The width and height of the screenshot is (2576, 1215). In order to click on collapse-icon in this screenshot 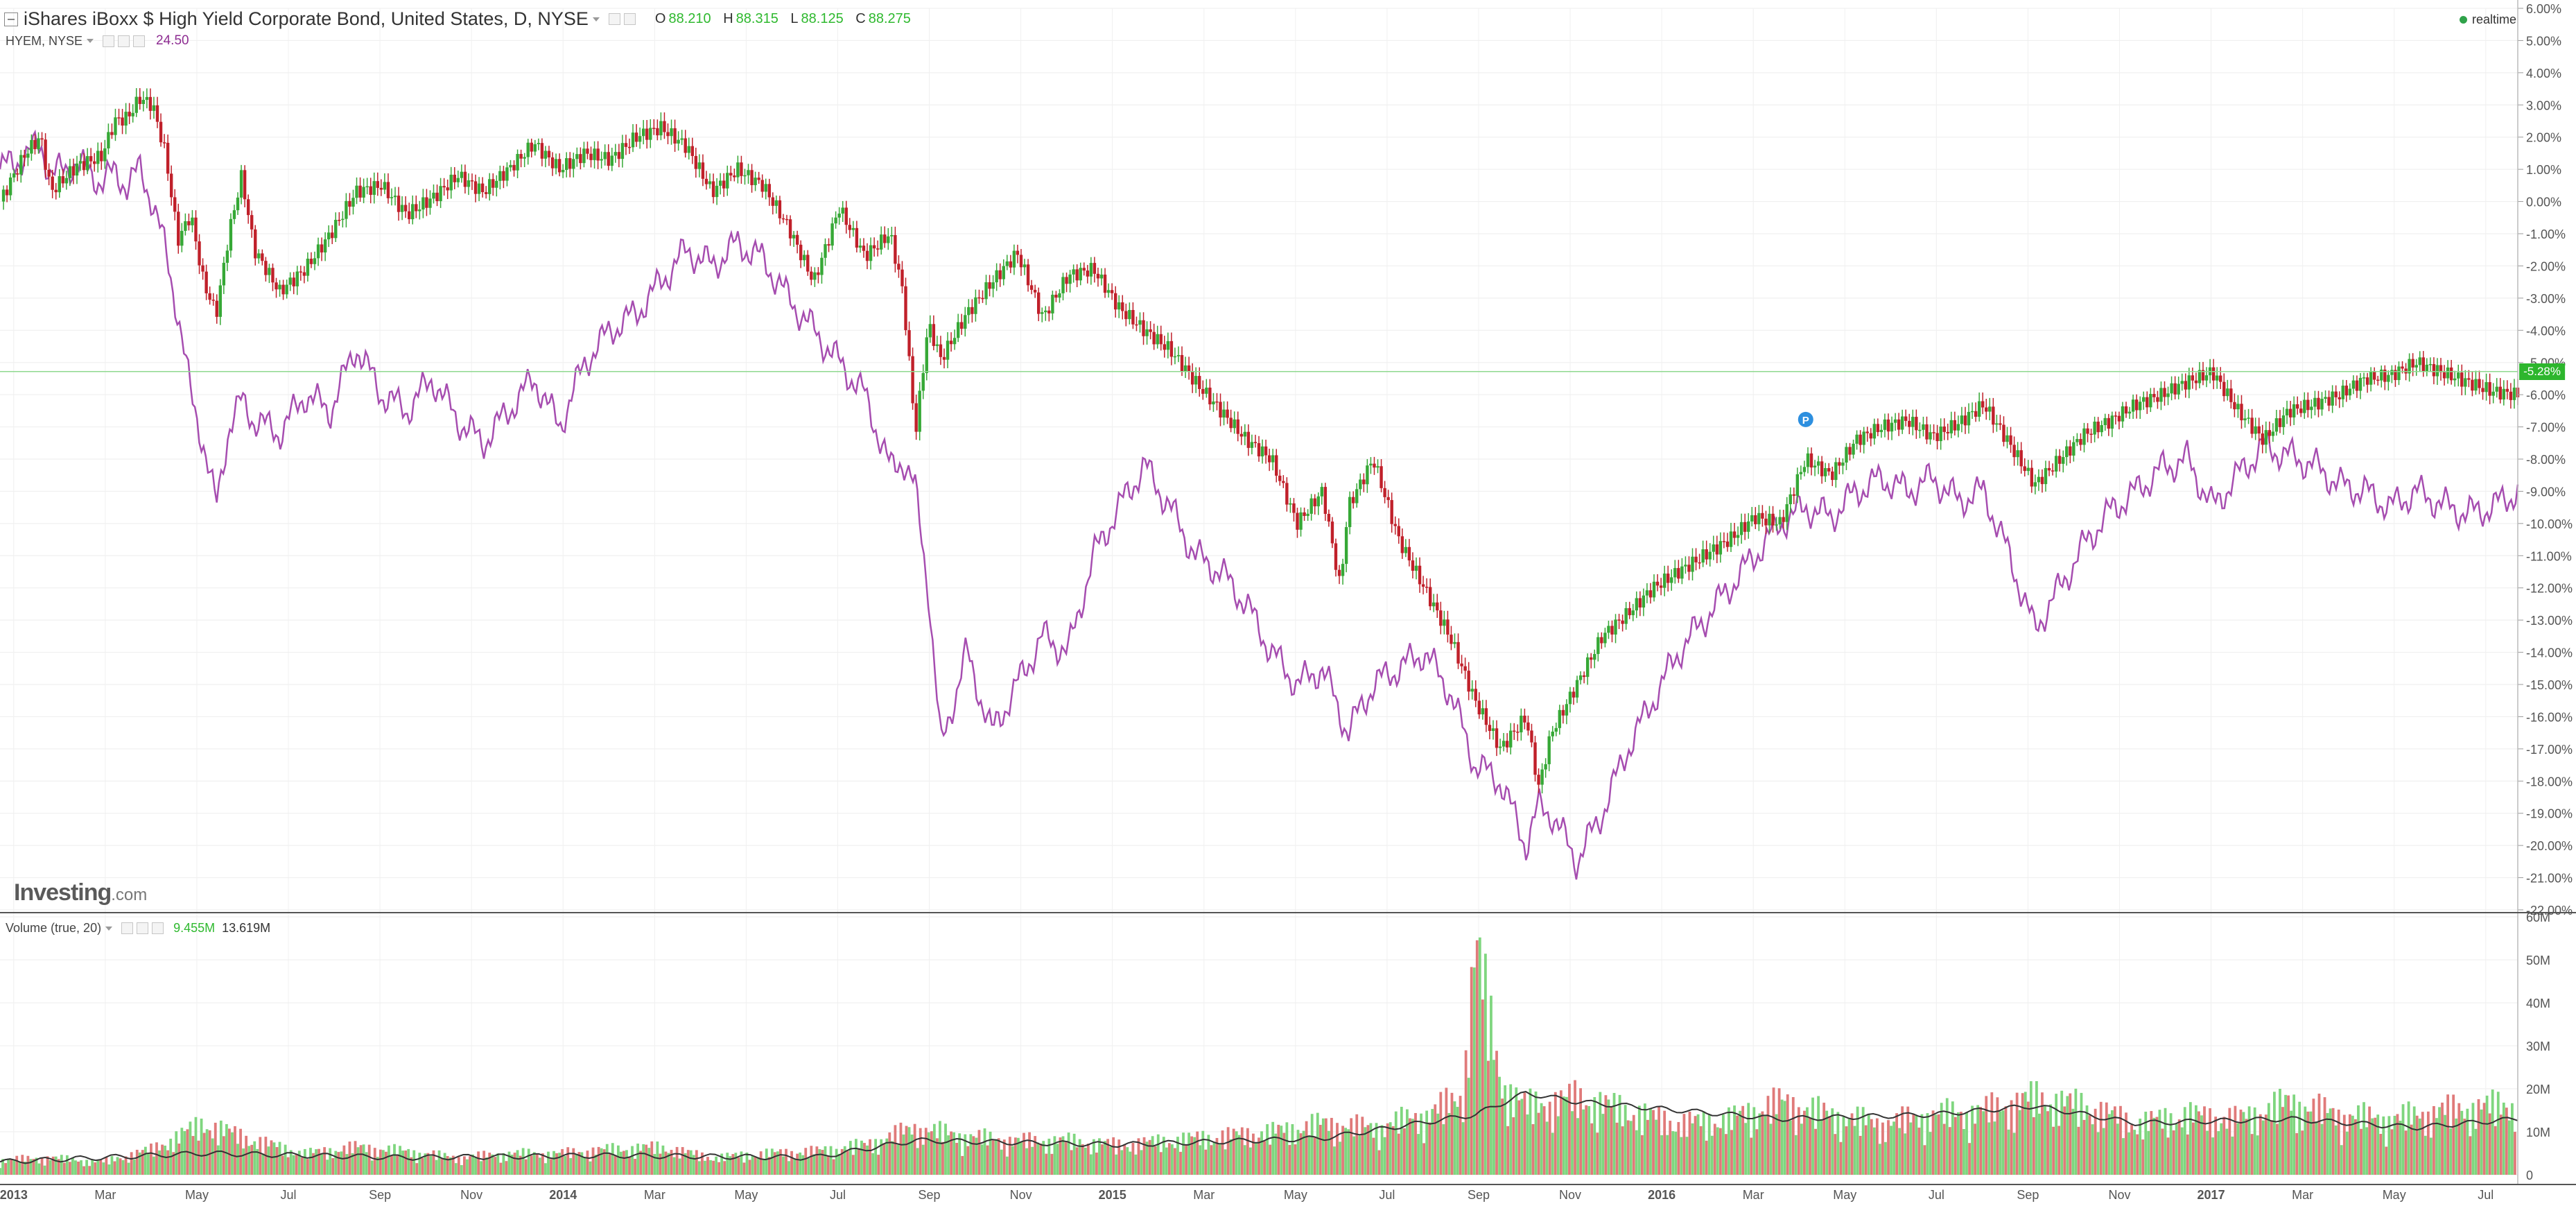, I will do `click(11, 19)`.